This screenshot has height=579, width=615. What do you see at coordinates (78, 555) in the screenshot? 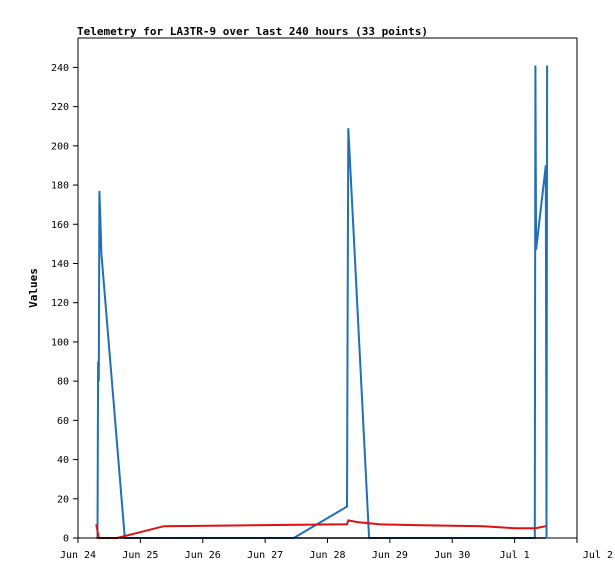
I see `x-tick-label: Jun 24` at bounding box center [78, 555].